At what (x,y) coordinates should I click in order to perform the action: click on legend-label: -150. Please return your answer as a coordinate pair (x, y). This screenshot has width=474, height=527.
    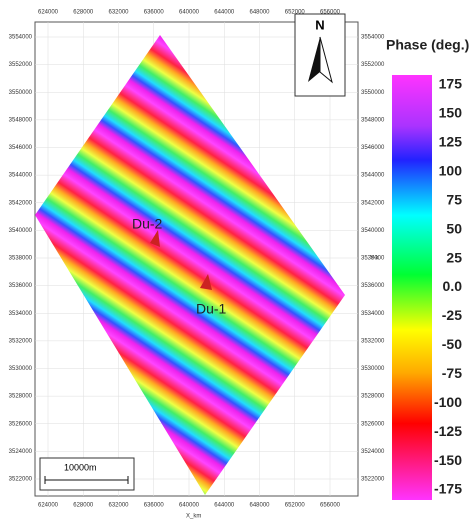
    Looking at the image, I should click on (448, 460).